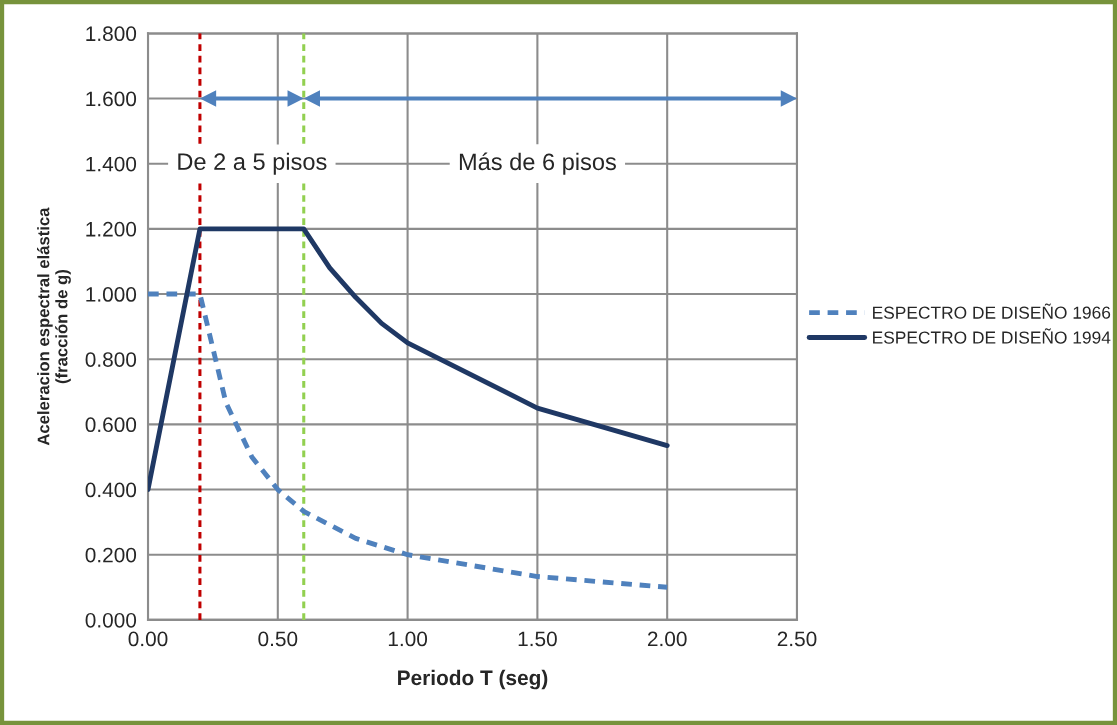  I want to click on y-tick-label: 0.400, so click(111, 490).